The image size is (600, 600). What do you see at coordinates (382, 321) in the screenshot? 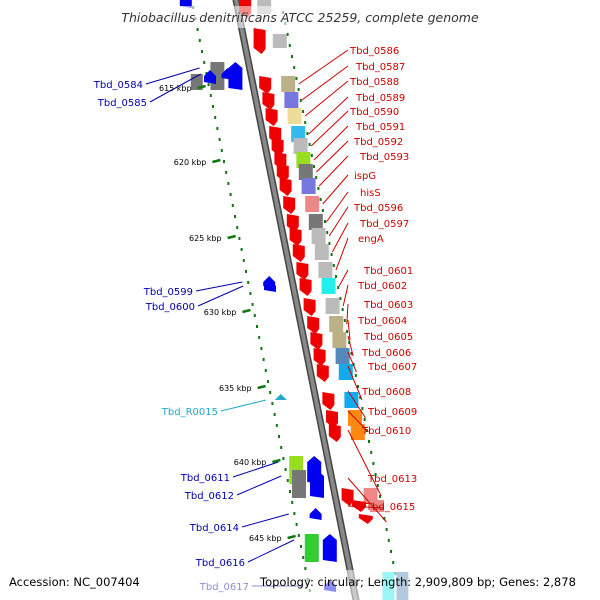
I see `gene-label-tbd-0604: Tbd_0604` at bounding box center [382, 321].